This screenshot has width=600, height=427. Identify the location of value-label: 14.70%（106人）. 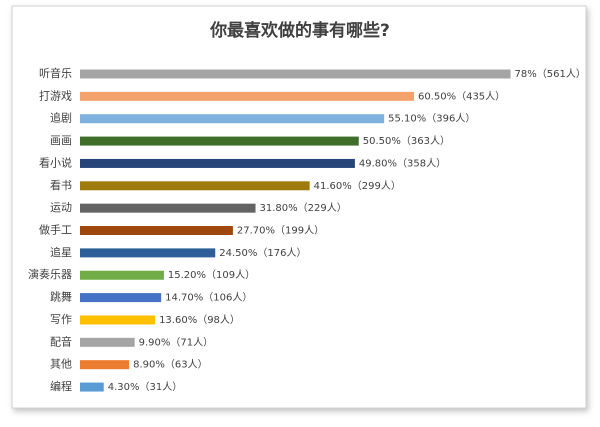
(208, 298).